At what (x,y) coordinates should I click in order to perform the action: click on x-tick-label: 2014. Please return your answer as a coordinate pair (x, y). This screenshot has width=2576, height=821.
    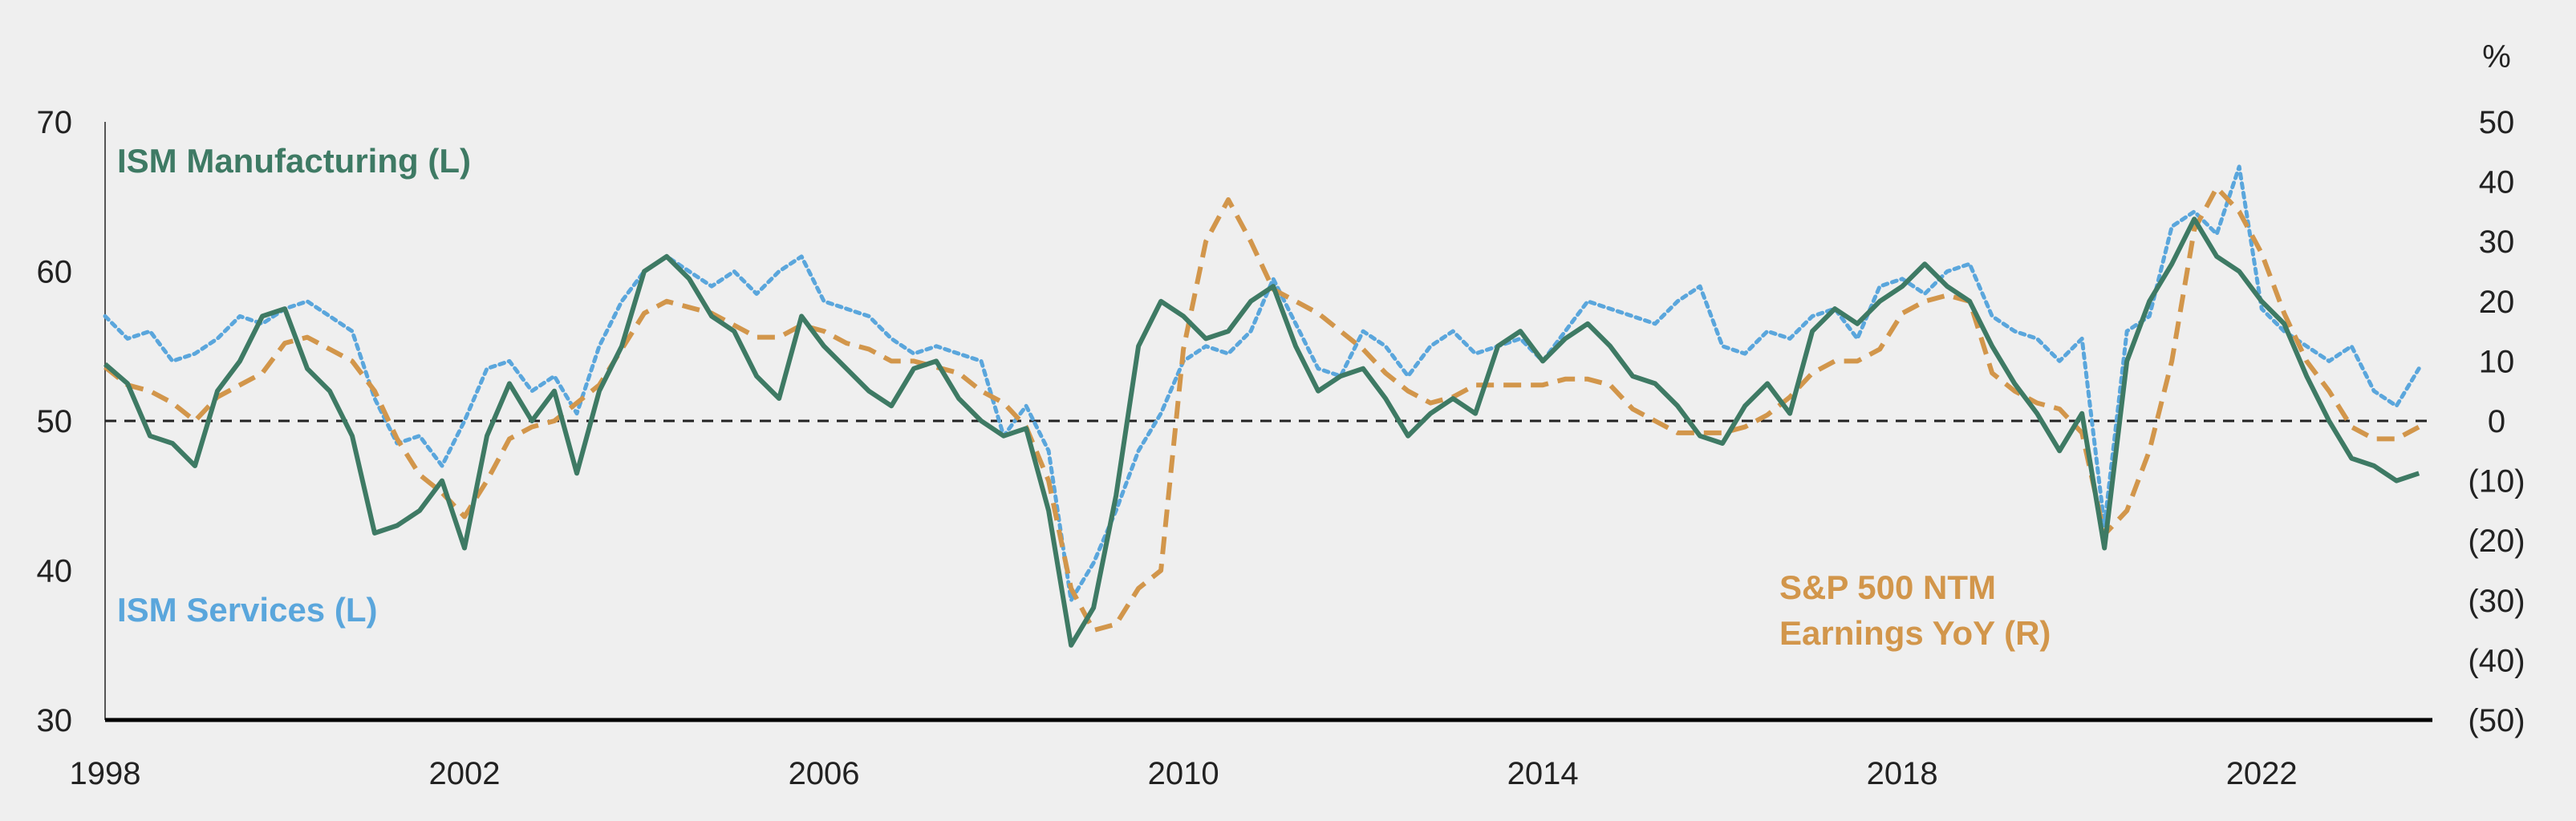
    Looking at the image, I should click on (1543, 773).